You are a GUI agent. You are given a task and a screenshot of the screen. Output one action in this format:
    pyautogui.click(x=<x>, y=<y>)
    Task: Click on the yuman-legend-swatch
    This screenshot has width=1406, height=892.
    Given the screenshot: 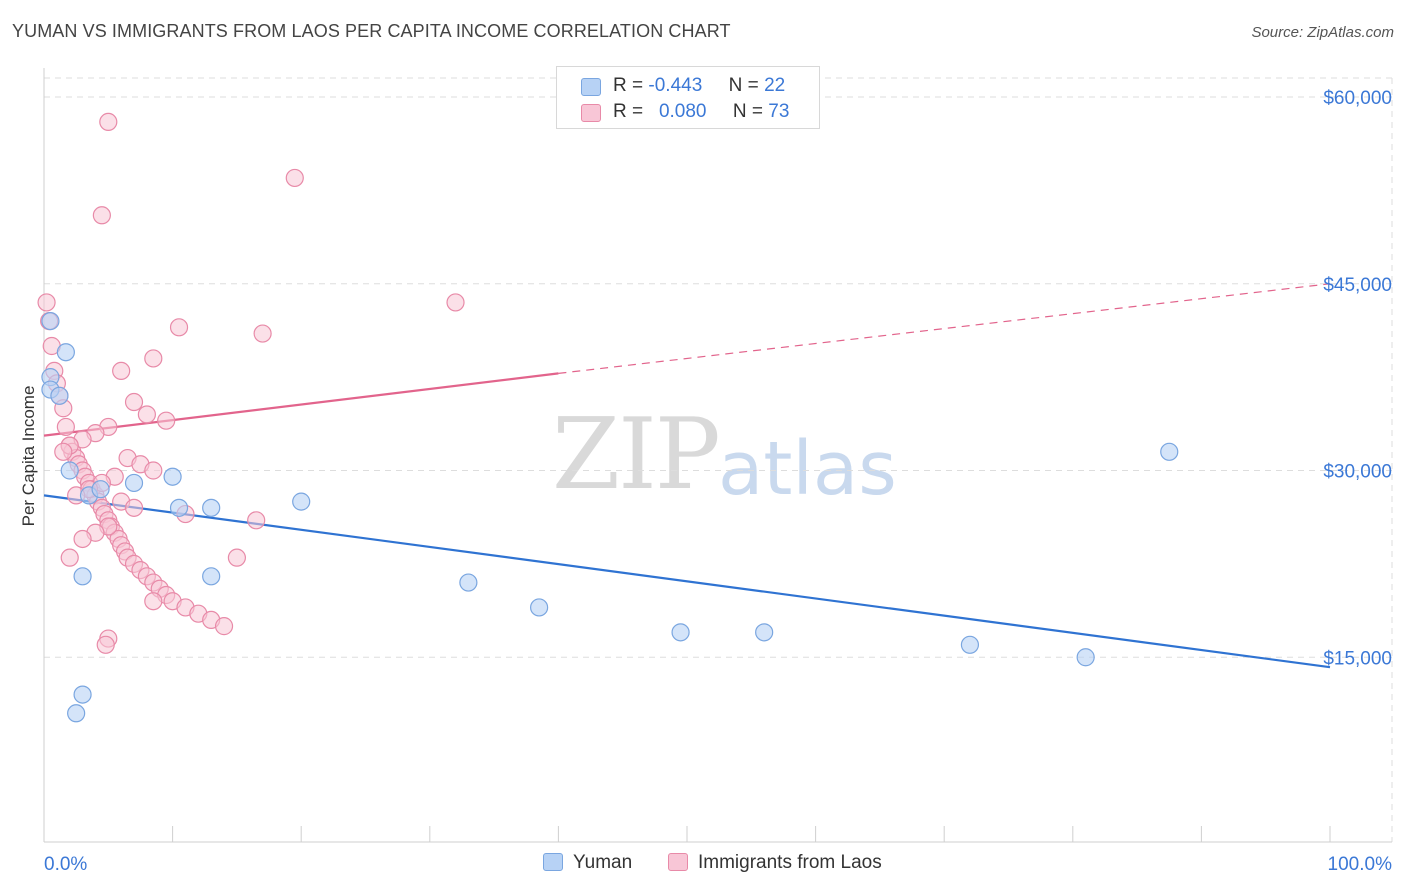 What is the action you would take?
    pyautogui.click(x=553, y=862)
    